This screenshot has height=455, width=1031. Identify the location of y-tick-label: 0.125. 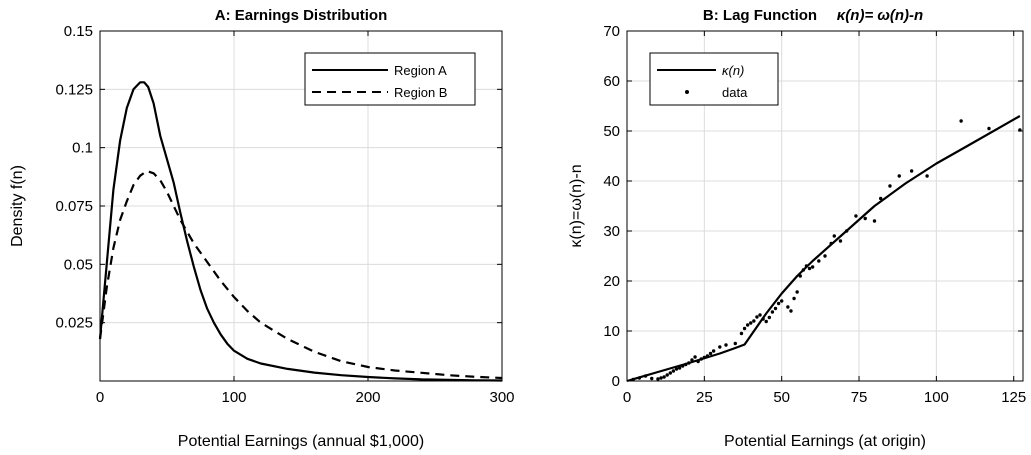
(74, 89).